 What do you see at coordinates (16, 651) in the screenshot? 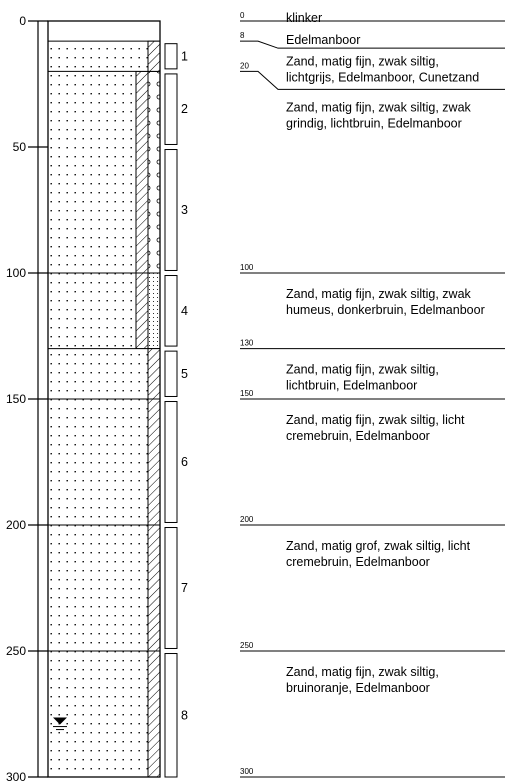
I see `depth-tick-label: 250` at bounding box center [16, 651].